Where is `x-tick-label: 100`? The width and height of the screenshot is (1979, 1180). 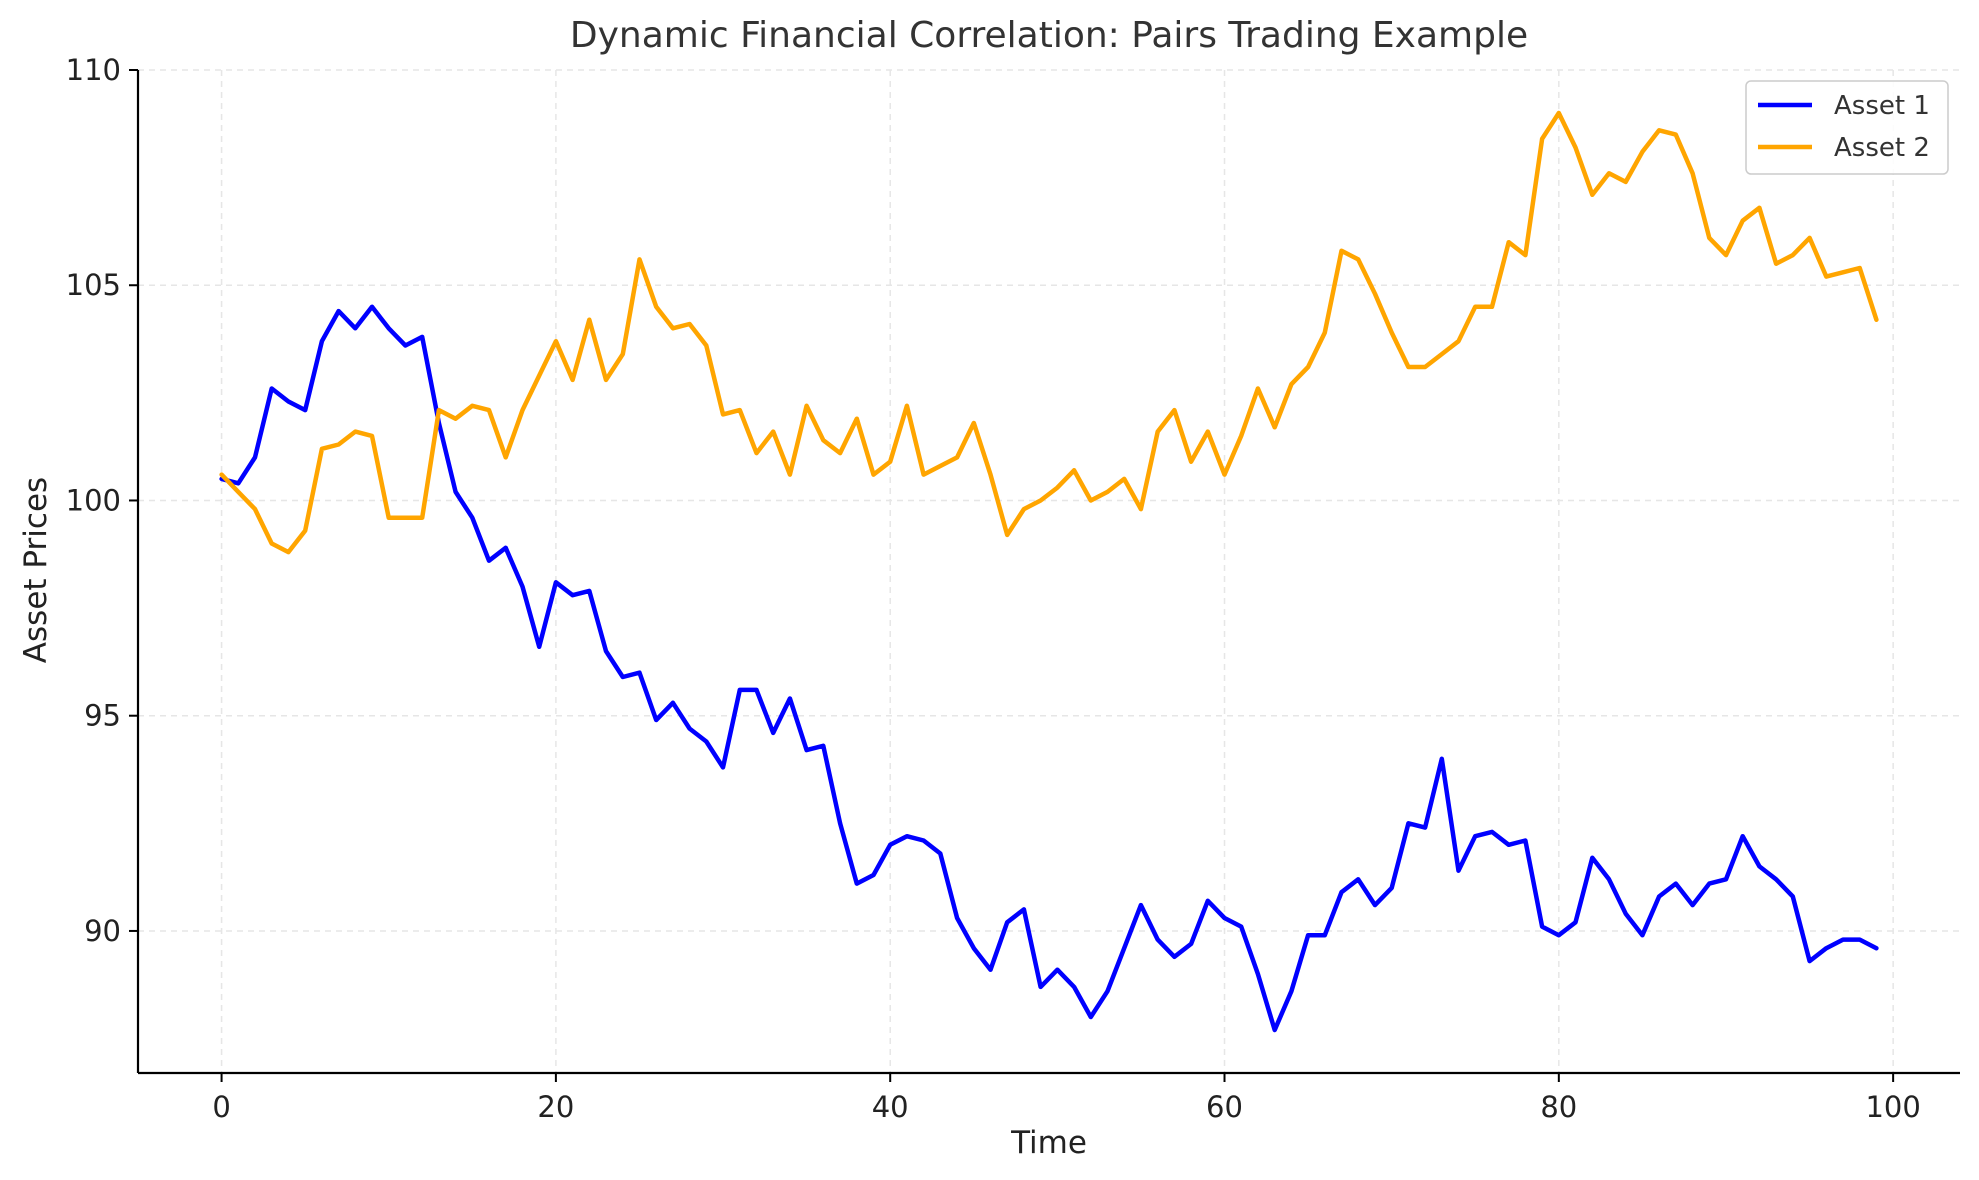 x-tick-label: 100 is located at coordinates (1892, 1107).